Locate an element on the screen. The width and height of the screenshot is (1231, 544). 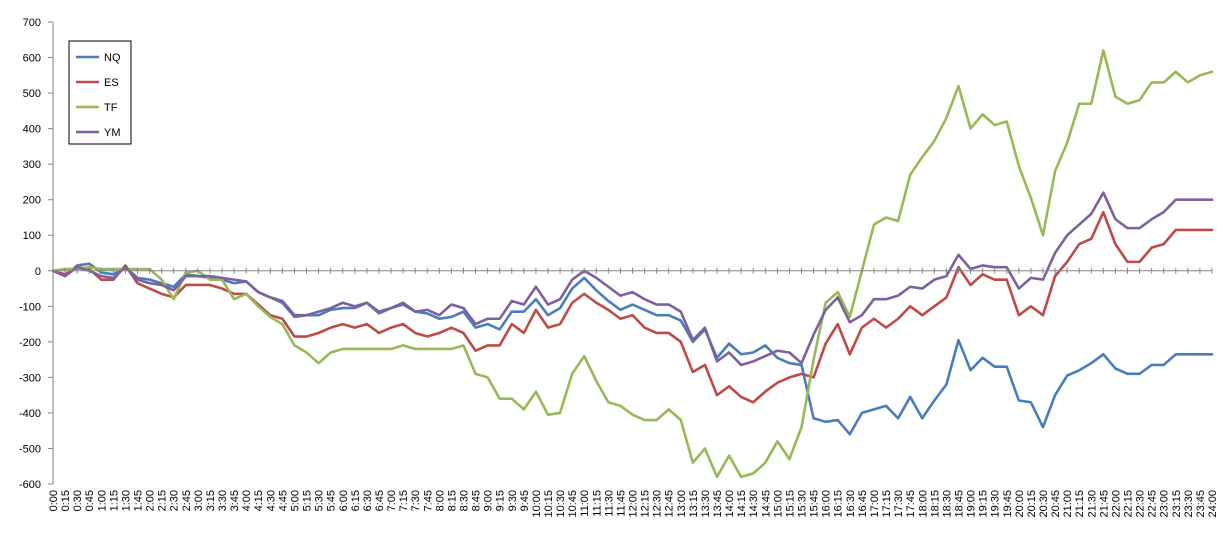
x-tick-label: 7:45 is located at coordinates (428, 500).